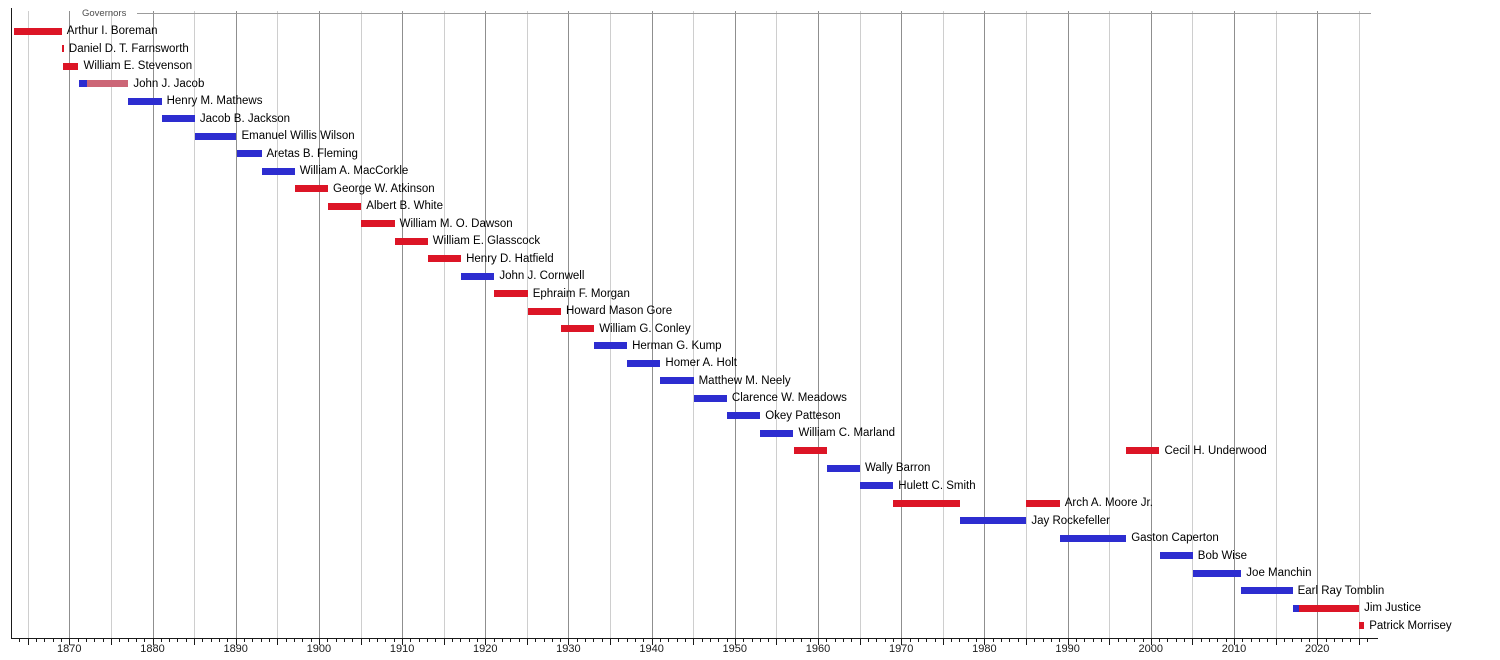  Describe the element at coordinates (1268, 640) in the screenshot. I see `axis-tick-2014` at that location.